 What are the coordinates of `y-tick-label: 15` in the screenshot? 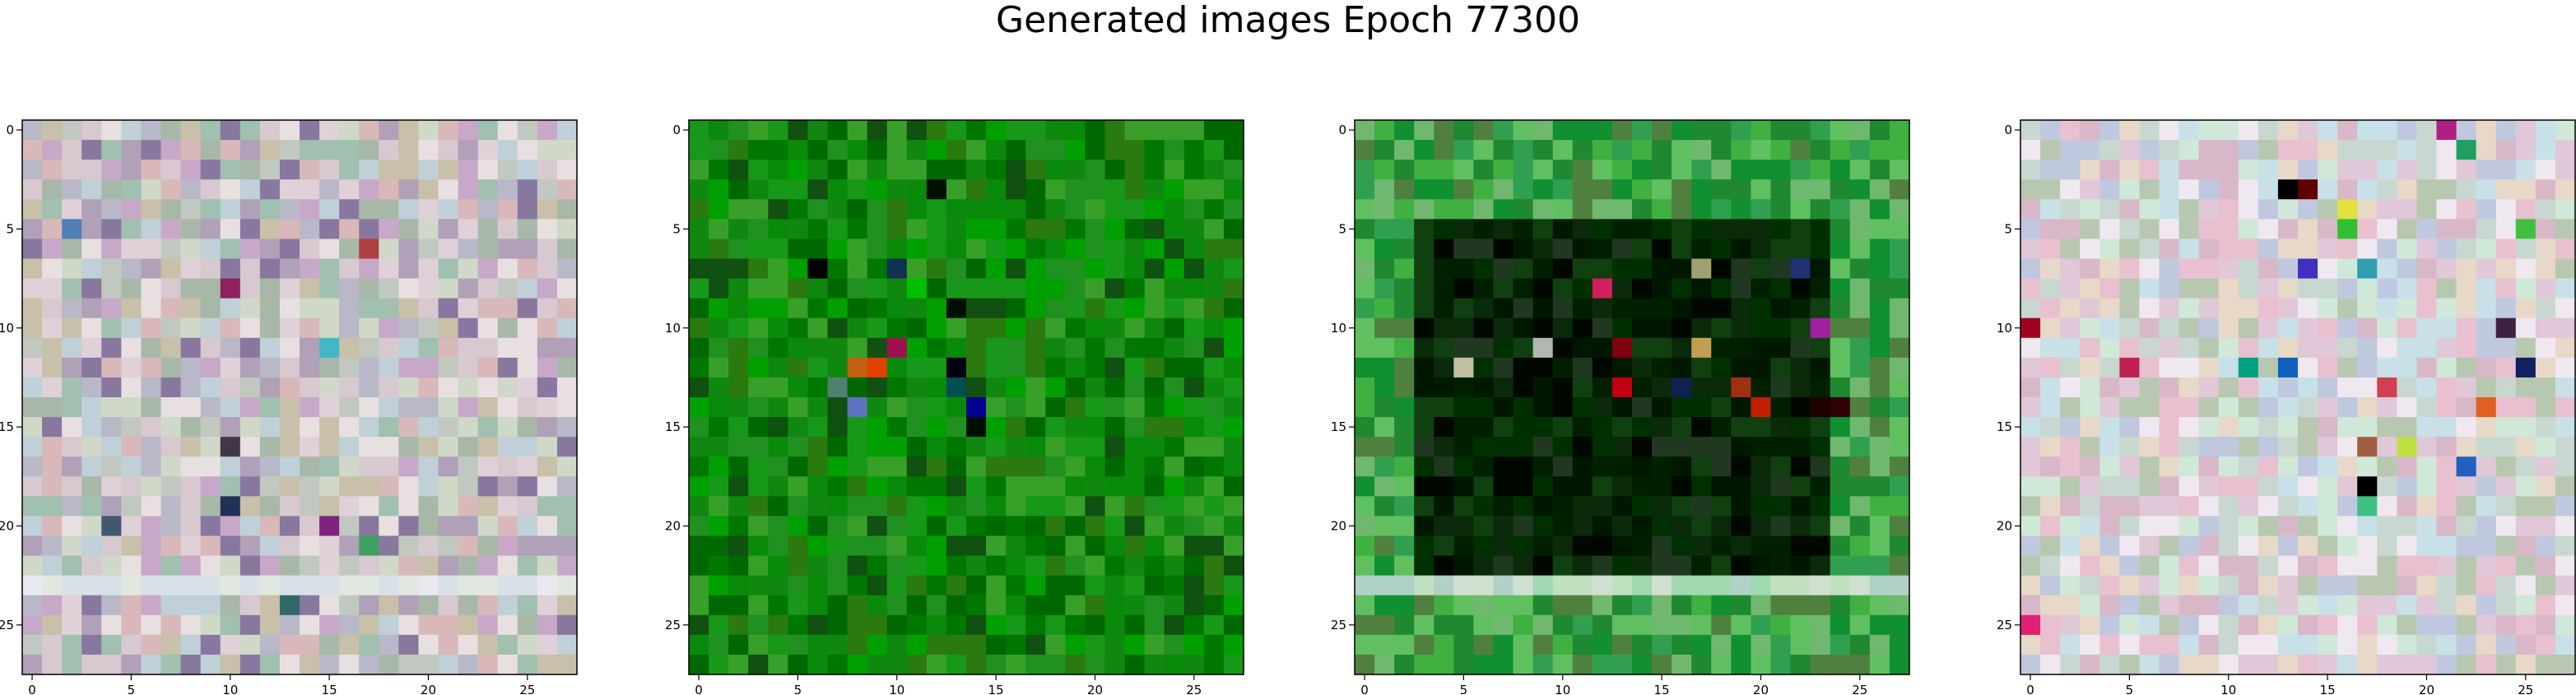 It's located at (673, 426).